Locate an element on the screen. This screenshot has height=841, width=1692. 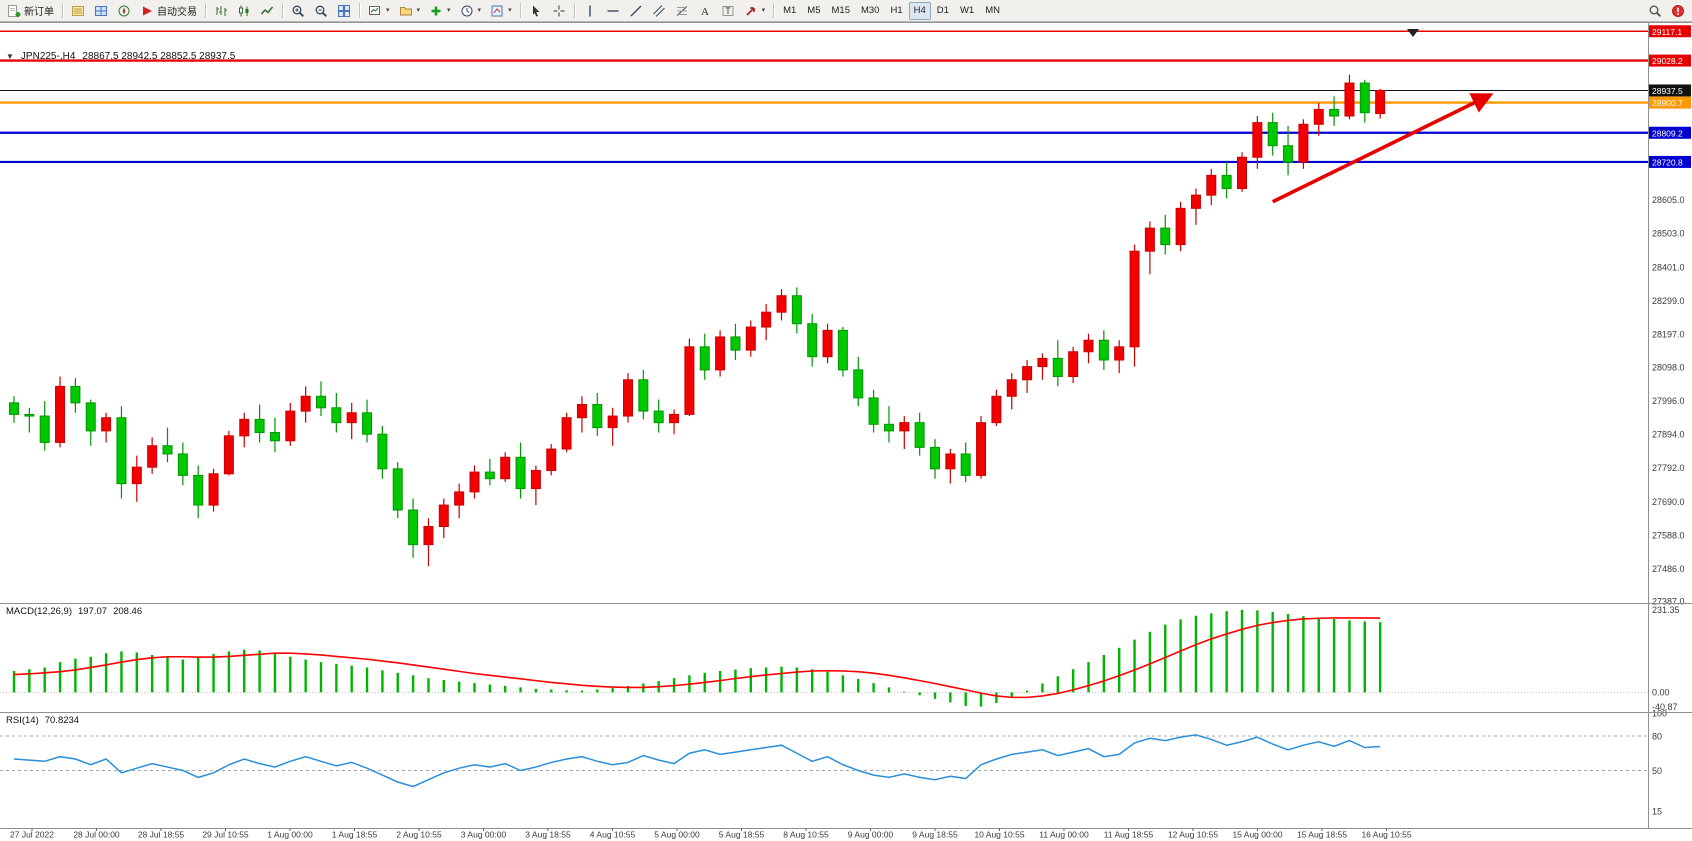
search-icon is located at coordinates (1655, 11).